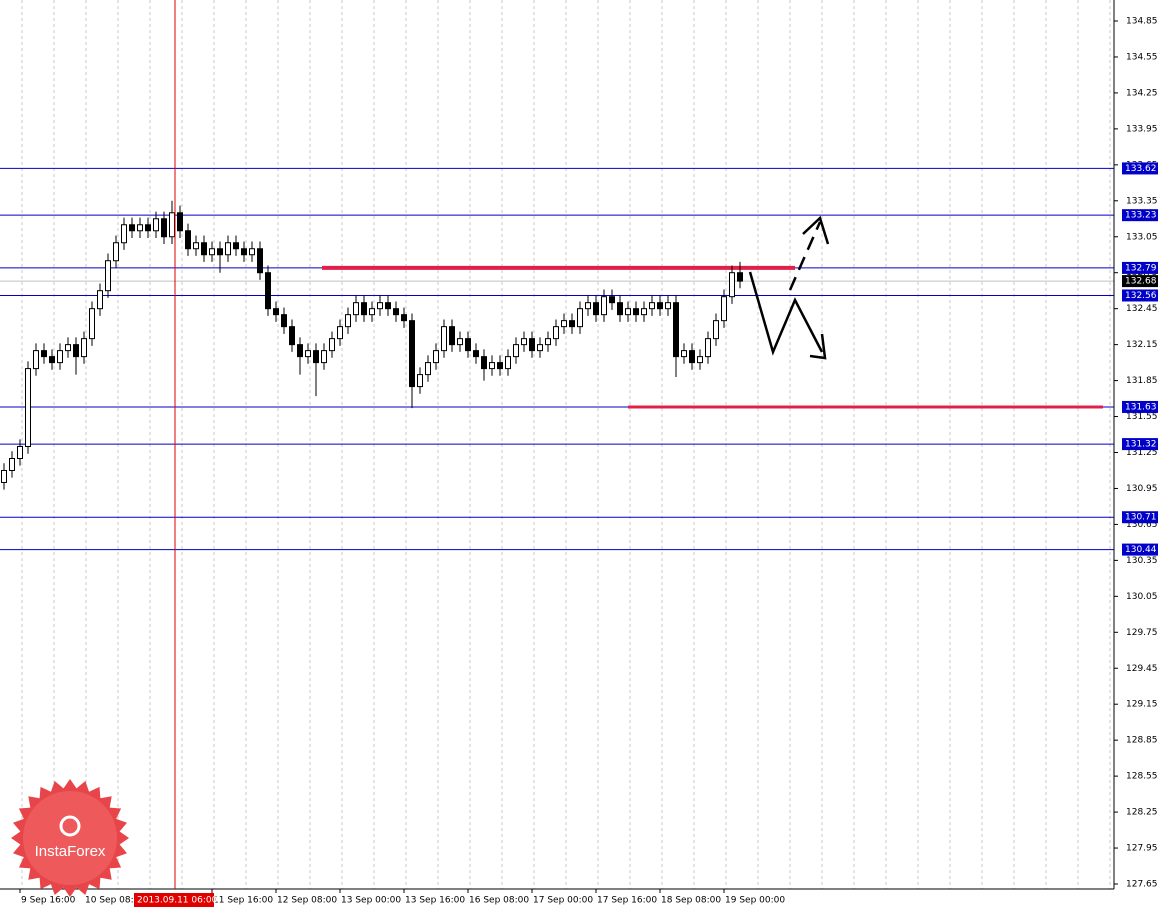 The height and width of the screenshot is (909, 1162). What do you see at coordinates (786, 313) in the screenshot?
I see `forecast-path` at bounding box center [786, 313].